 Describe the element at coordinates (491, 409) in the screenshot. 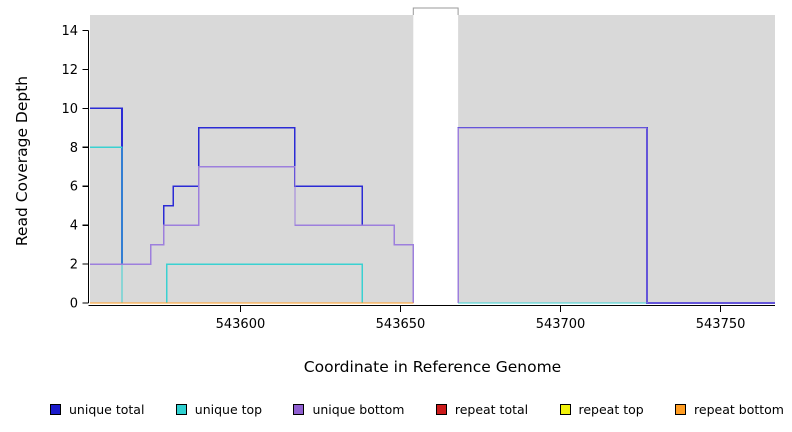

I see `legend-label: repeat total` at that location.